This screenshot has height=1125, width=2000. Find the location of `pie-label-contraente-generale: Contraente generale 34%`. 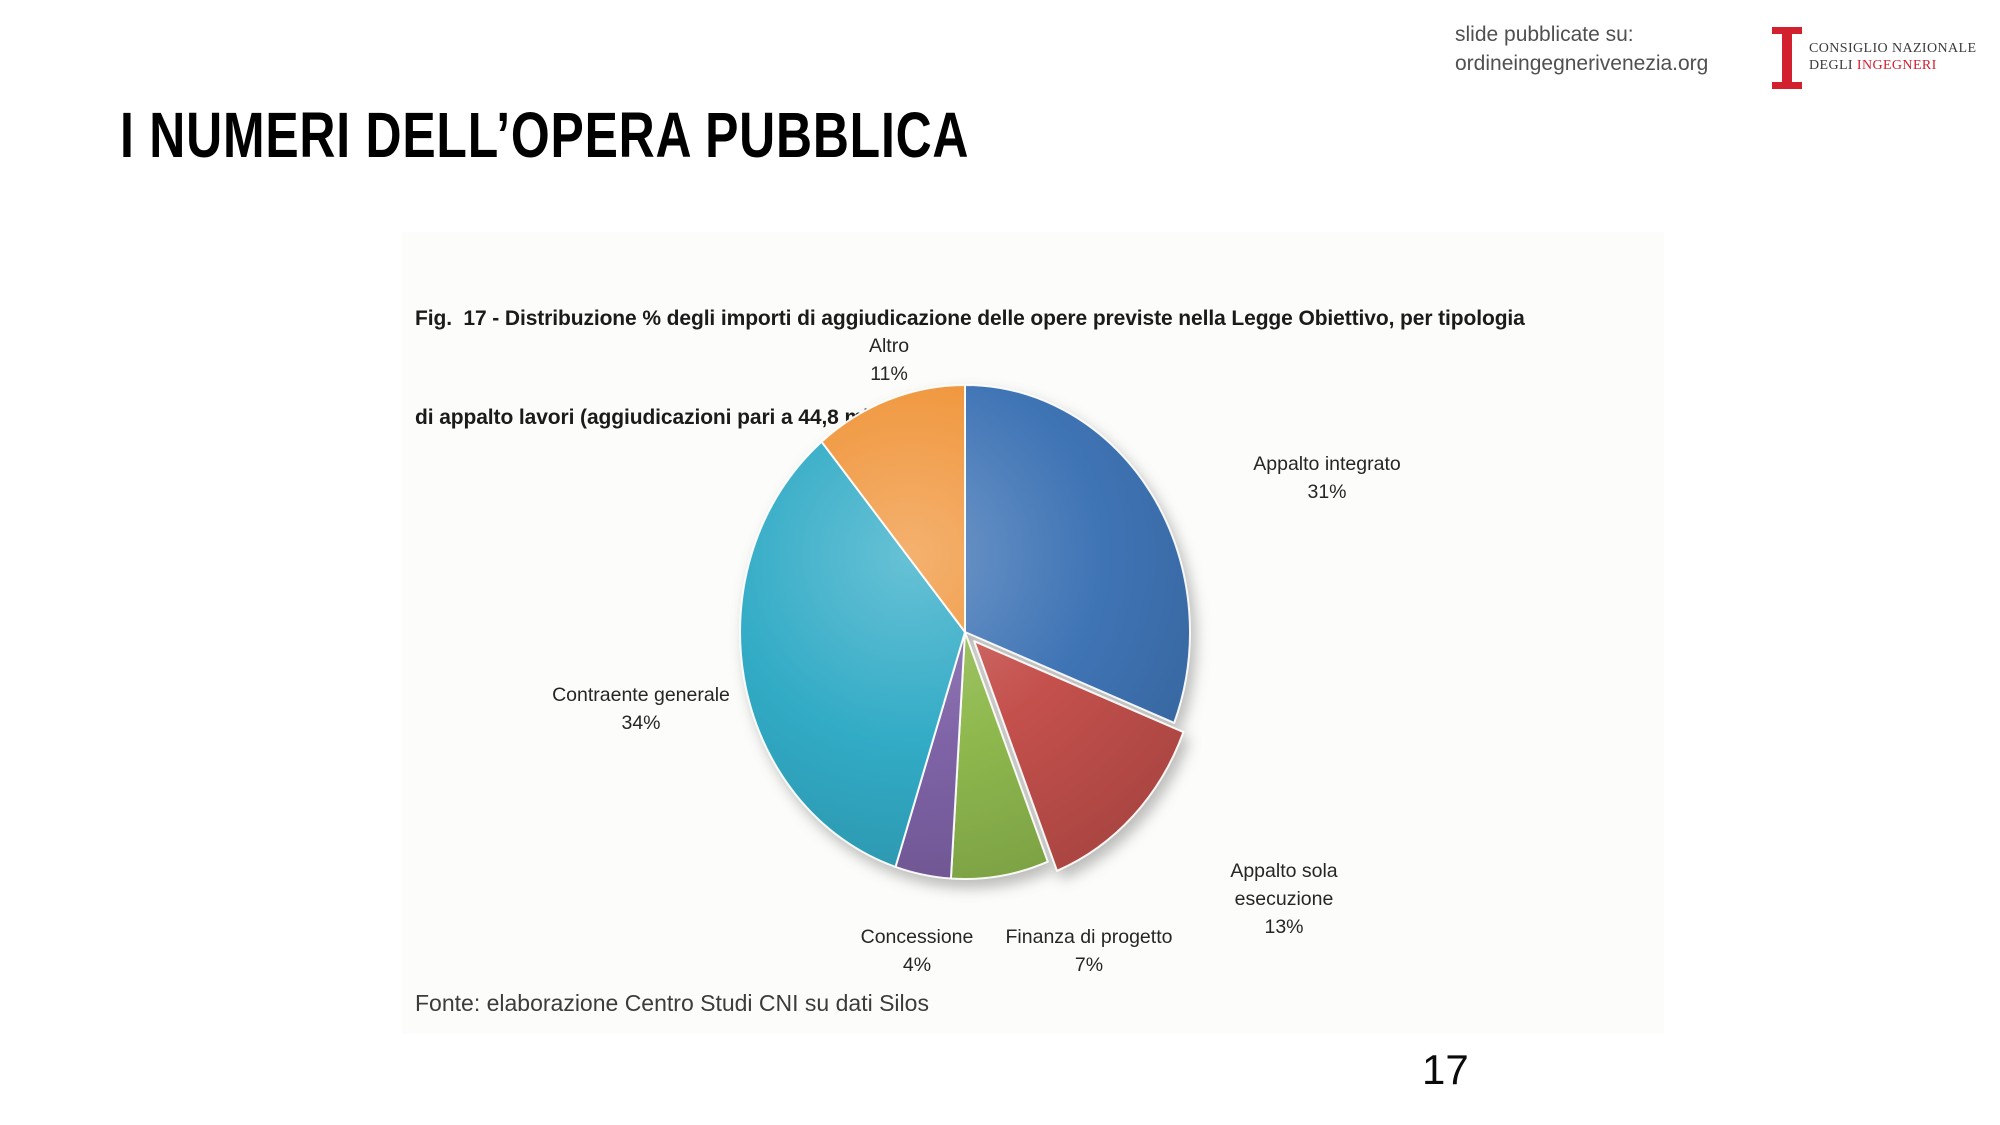

pie-label-contraente-generale: Contraente generale 34% is located at coordinates (641, 709).